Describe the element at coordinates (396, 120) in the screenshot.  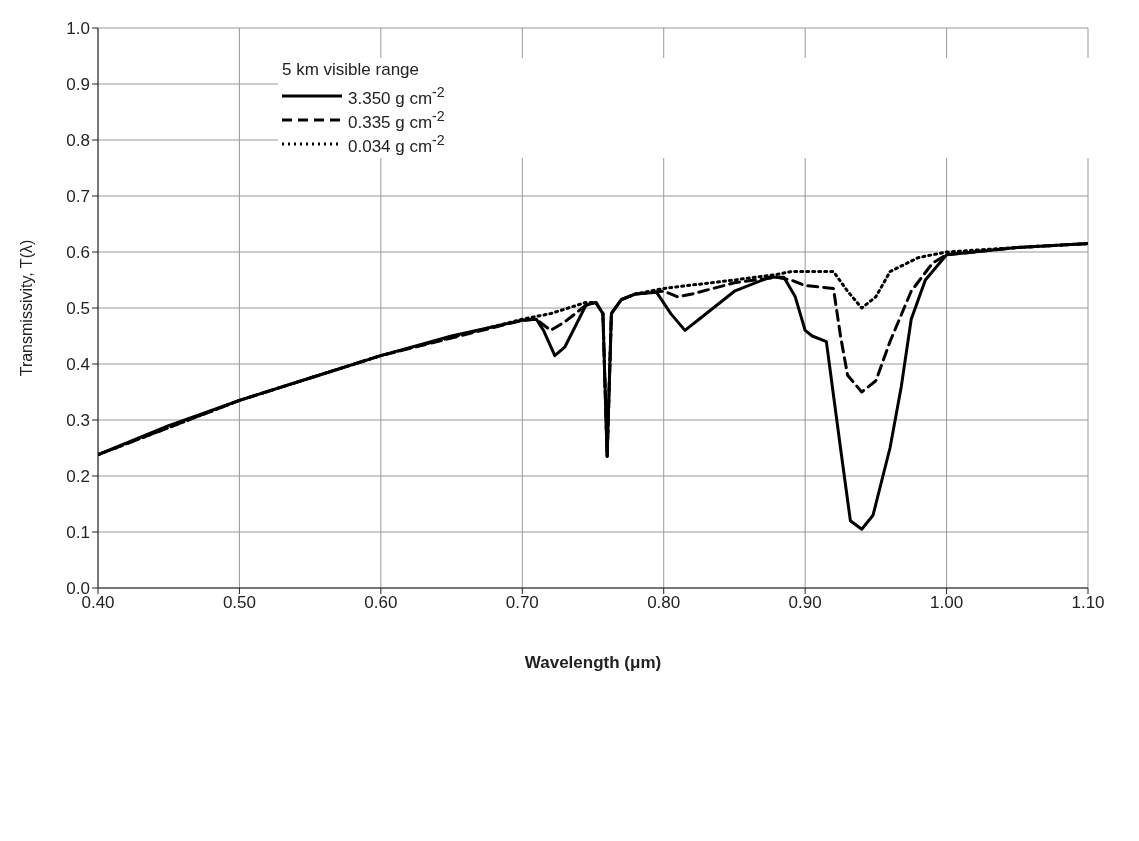
I see `legend-label: 0.335 g cm$^{-2}$` at that location.